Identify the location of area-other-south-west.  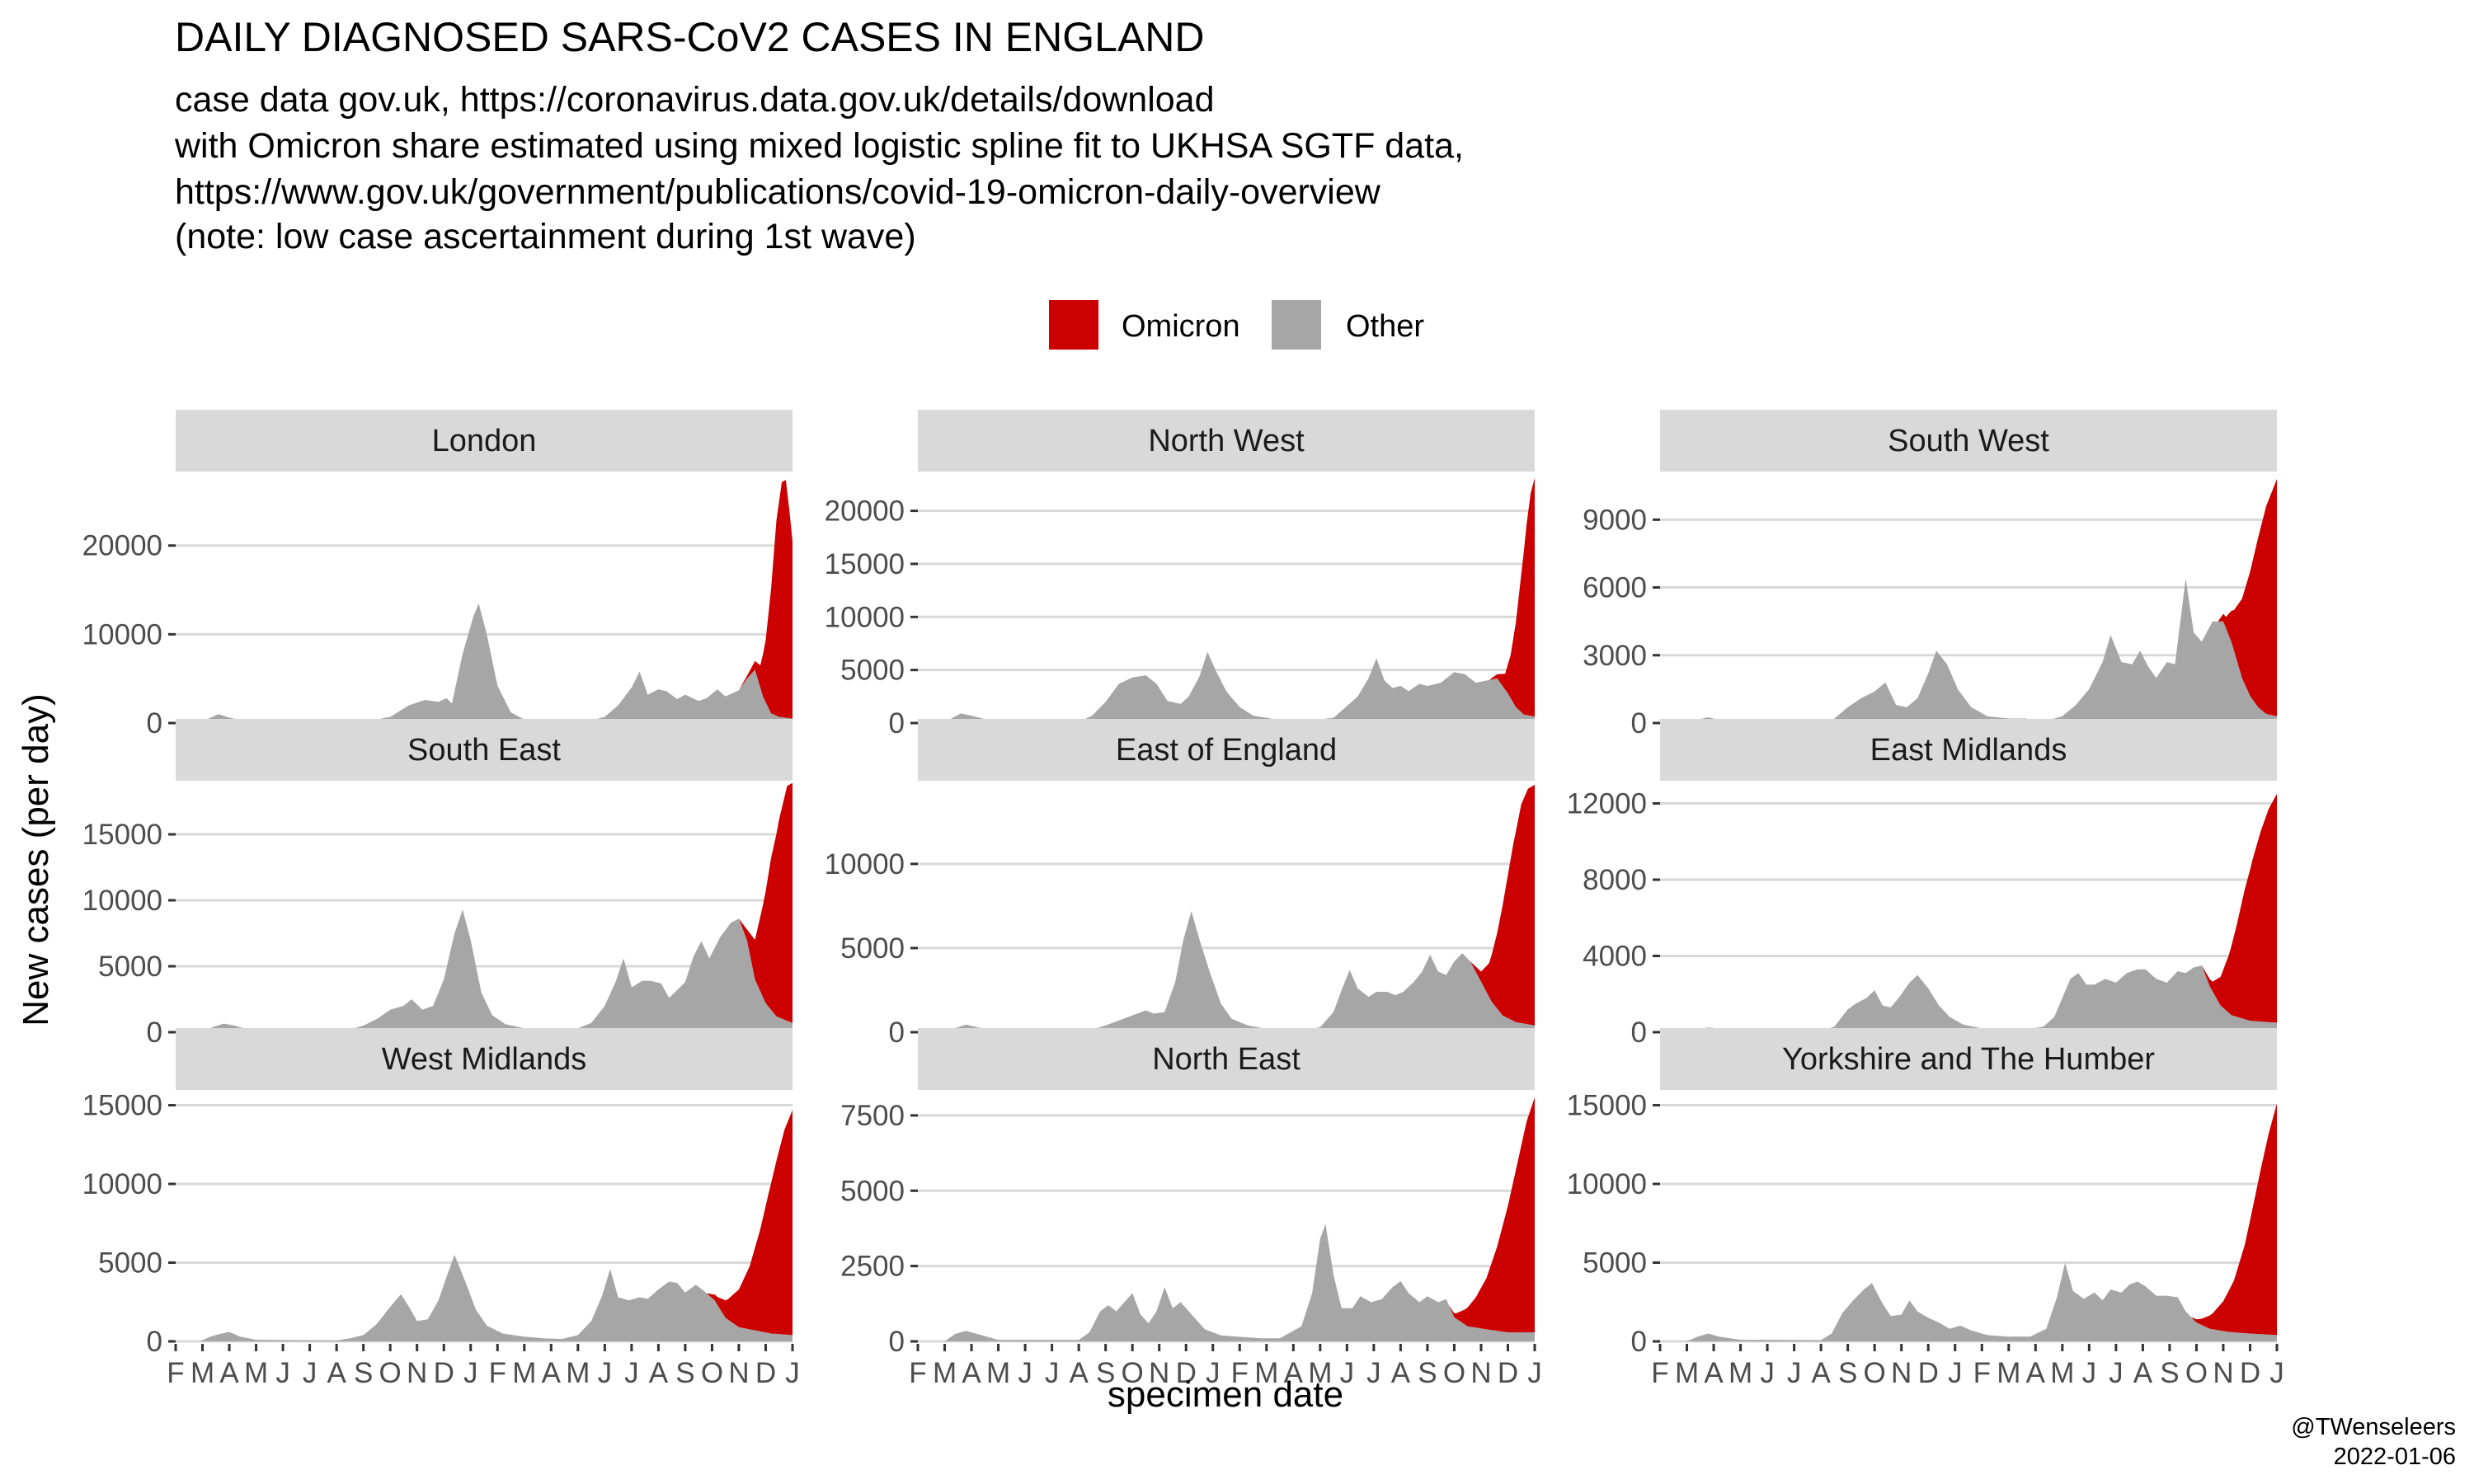
(1968, 650).